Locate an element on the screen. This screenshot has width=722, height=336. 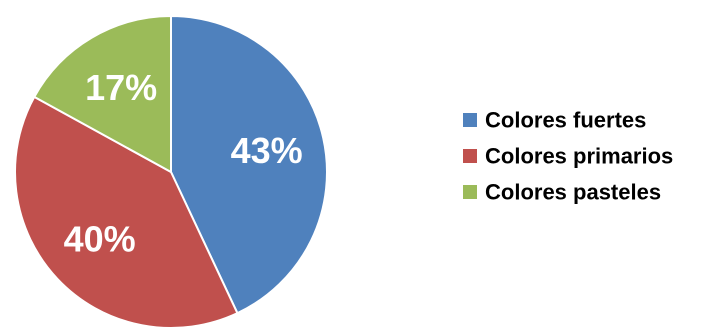
legend-swatch-colores-primarios is located at coordinates (470, 156).